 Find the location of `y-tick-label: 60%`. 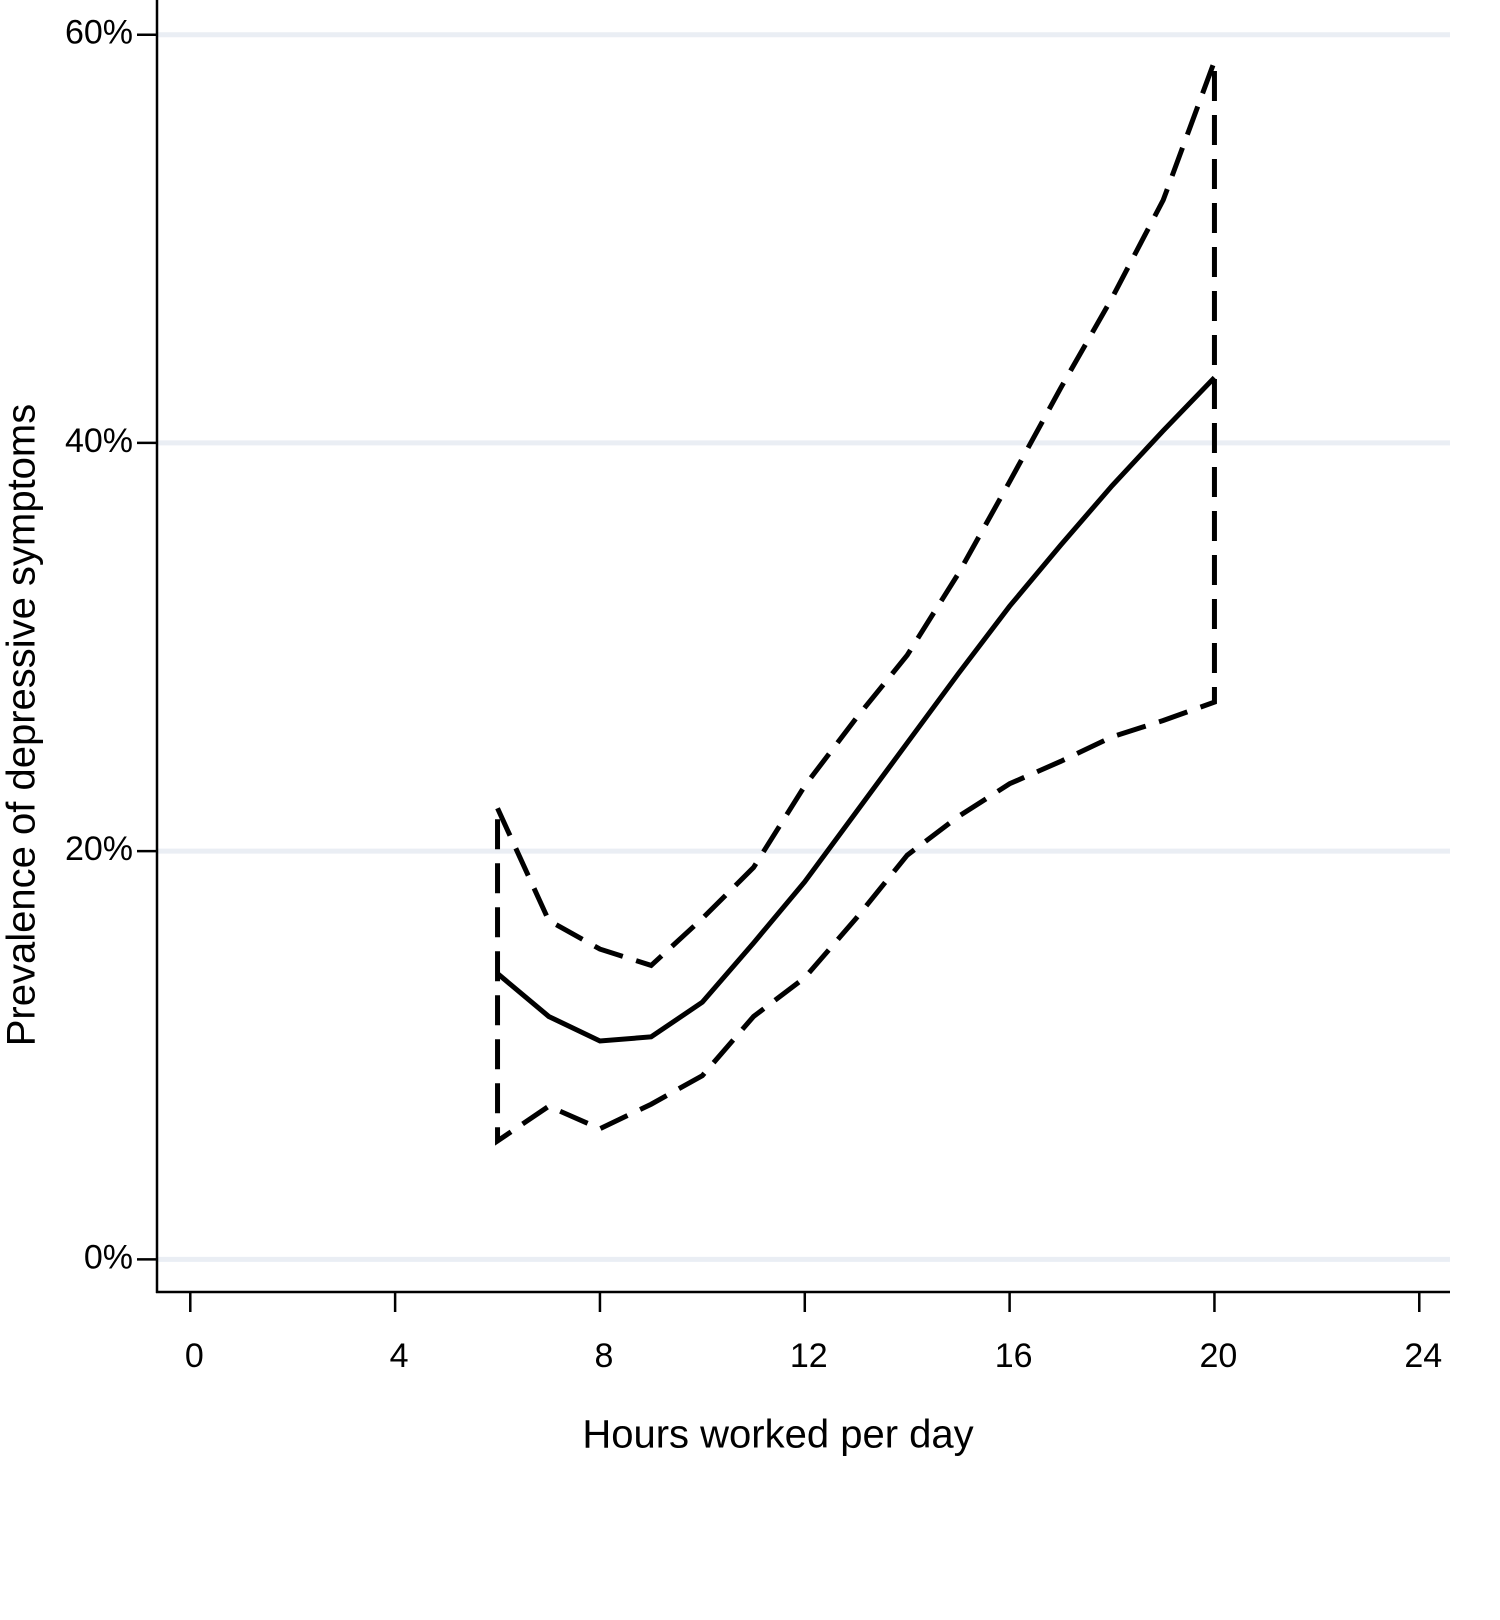

y-tick-label: 60% is located at coordinates (99, 33).